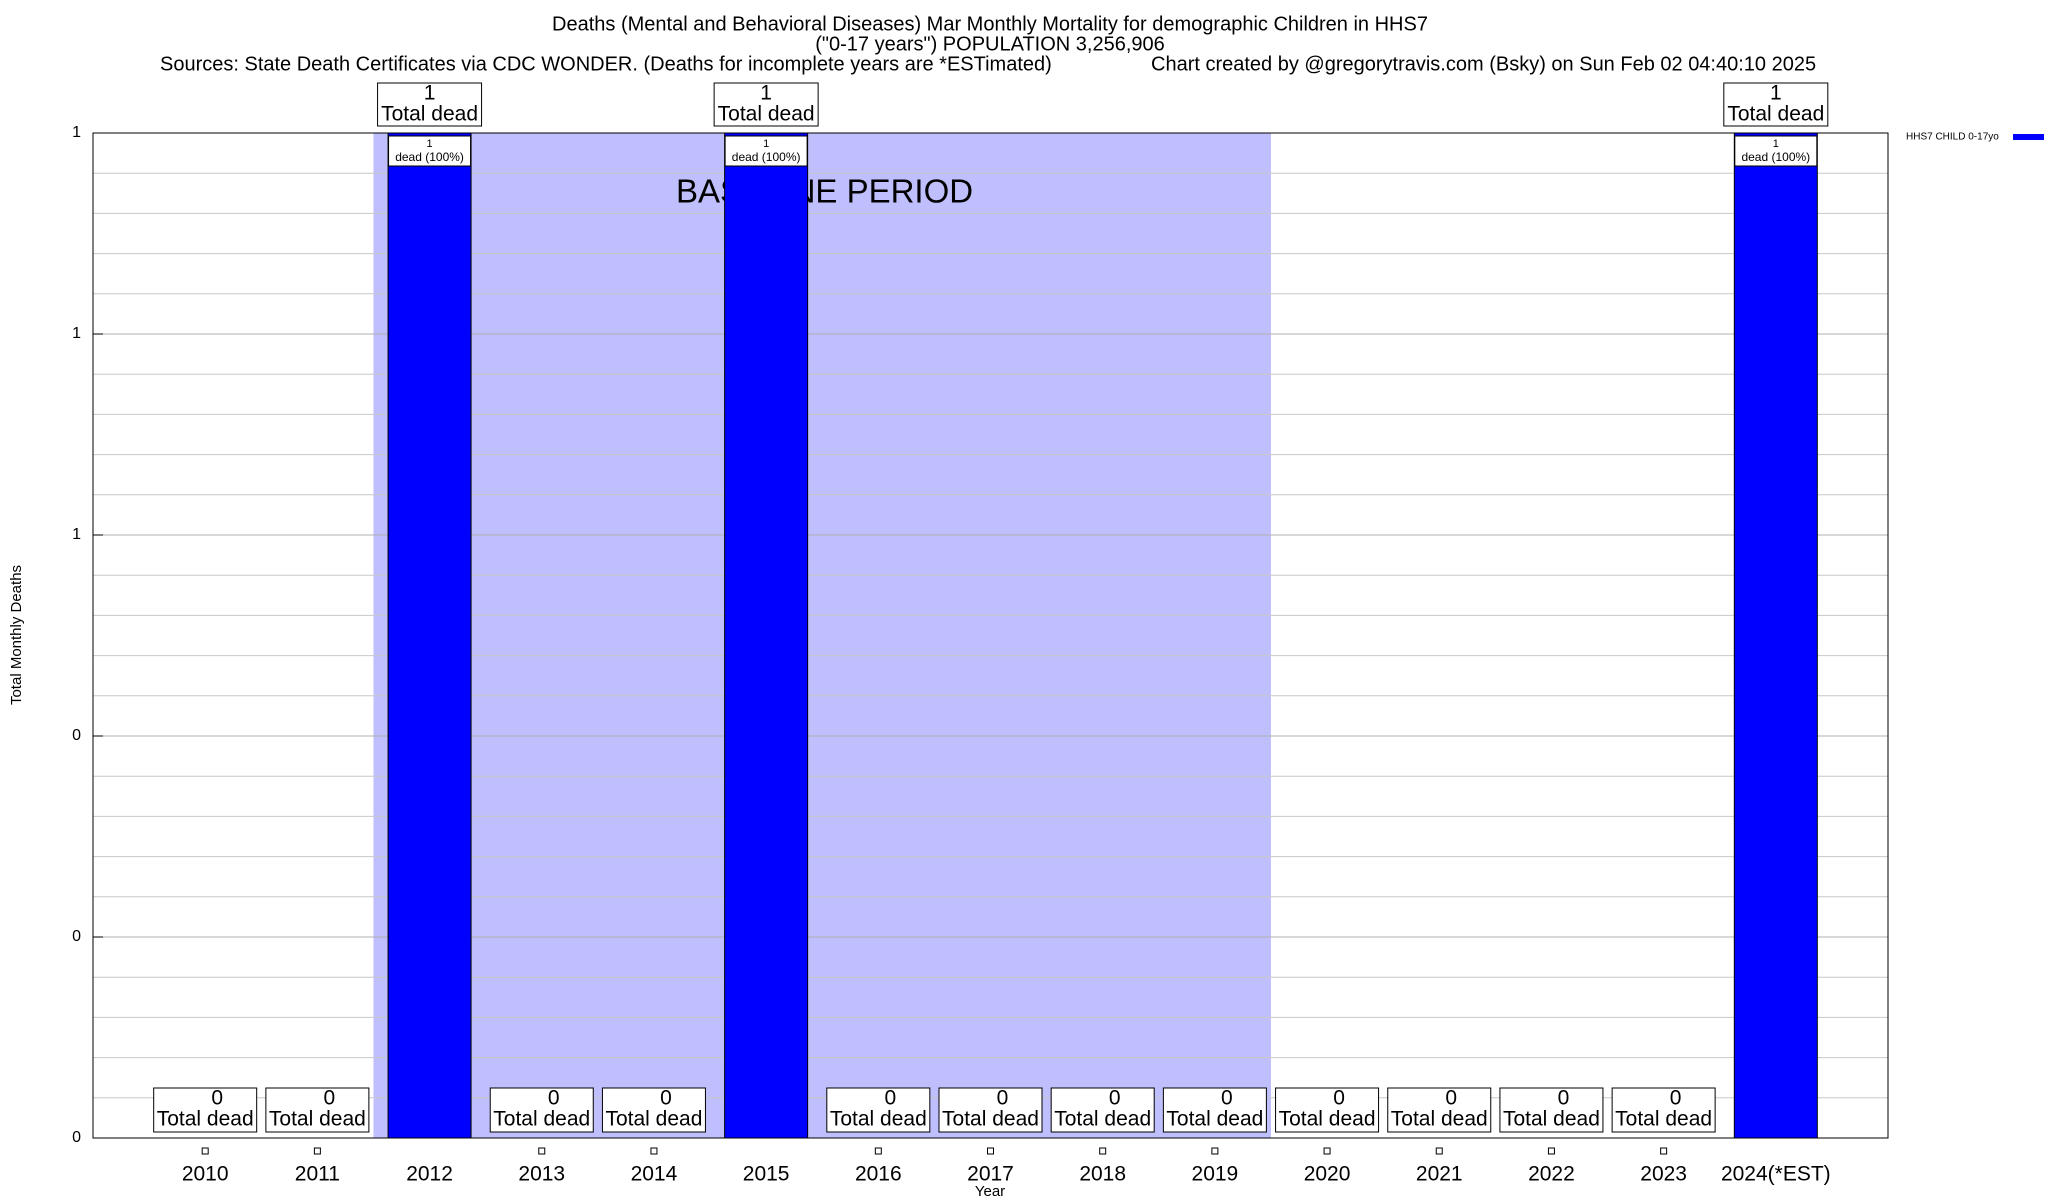 Image resolution: width=2048 pixels, height=1200 pixels. Describe the element at coordinates (824, 191) in the screenshot. I see `baseline-label: BASELINE PERIOD` at that location.